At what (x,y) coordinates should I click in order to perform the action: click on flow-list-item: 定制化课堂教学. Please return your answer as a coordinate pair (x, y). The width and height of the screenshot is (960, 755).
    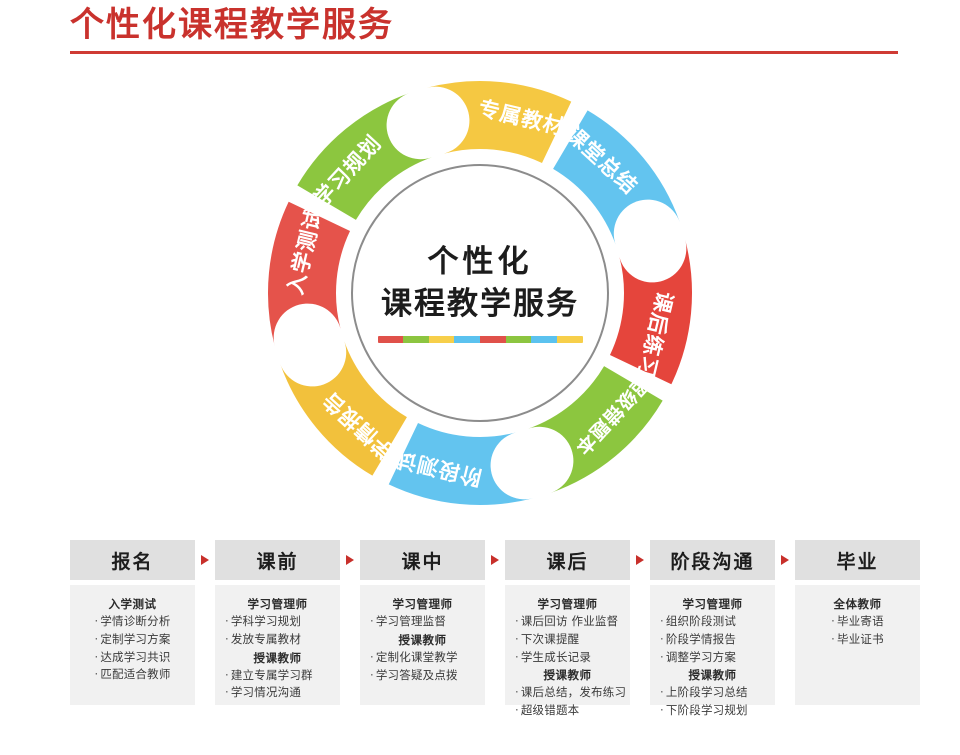
    Looking at the image, I should click on (414, 658).